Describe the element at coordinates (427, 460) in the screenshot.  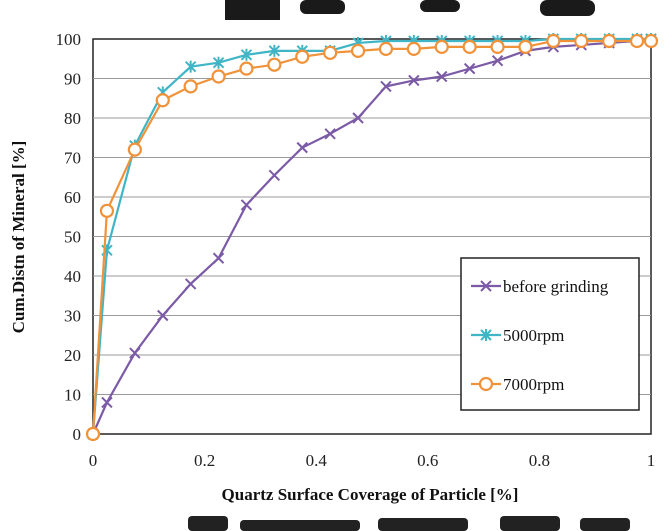
I see `x-tick-label: 0.6` at that location.